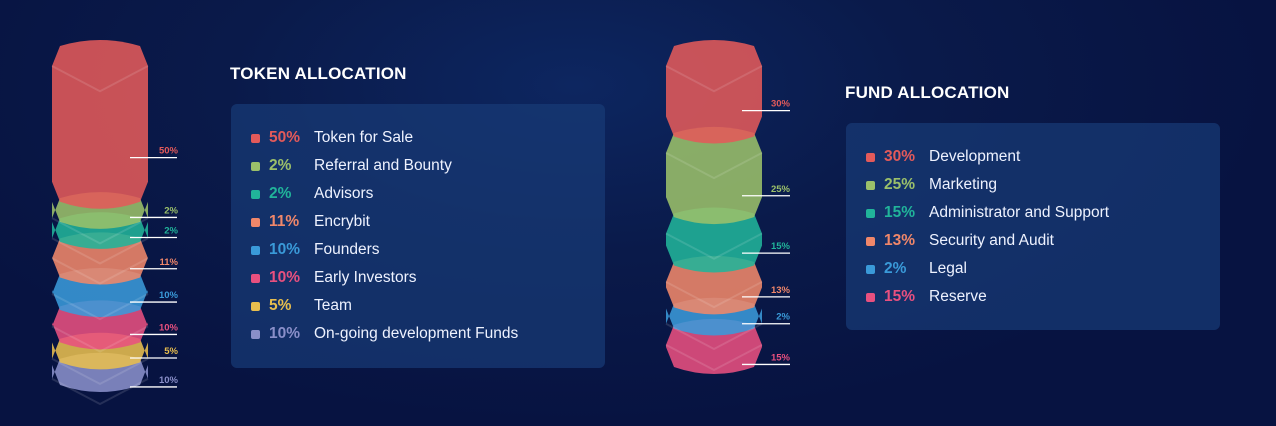 Image resolution: width=1276 pixels, height=426 pixels. Describe the element at coordinates (312, 194) in the screenshot. I see `token-legend-item: 2% Advisors` at that location.